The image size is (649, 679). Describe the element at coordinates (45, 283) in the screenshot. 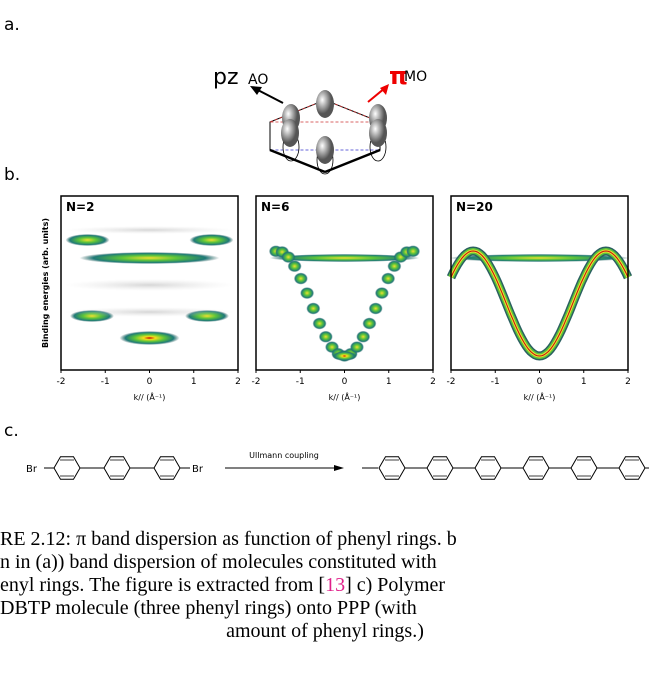

I see `y-axis-label: Binding energies (arb. units)` at that location.